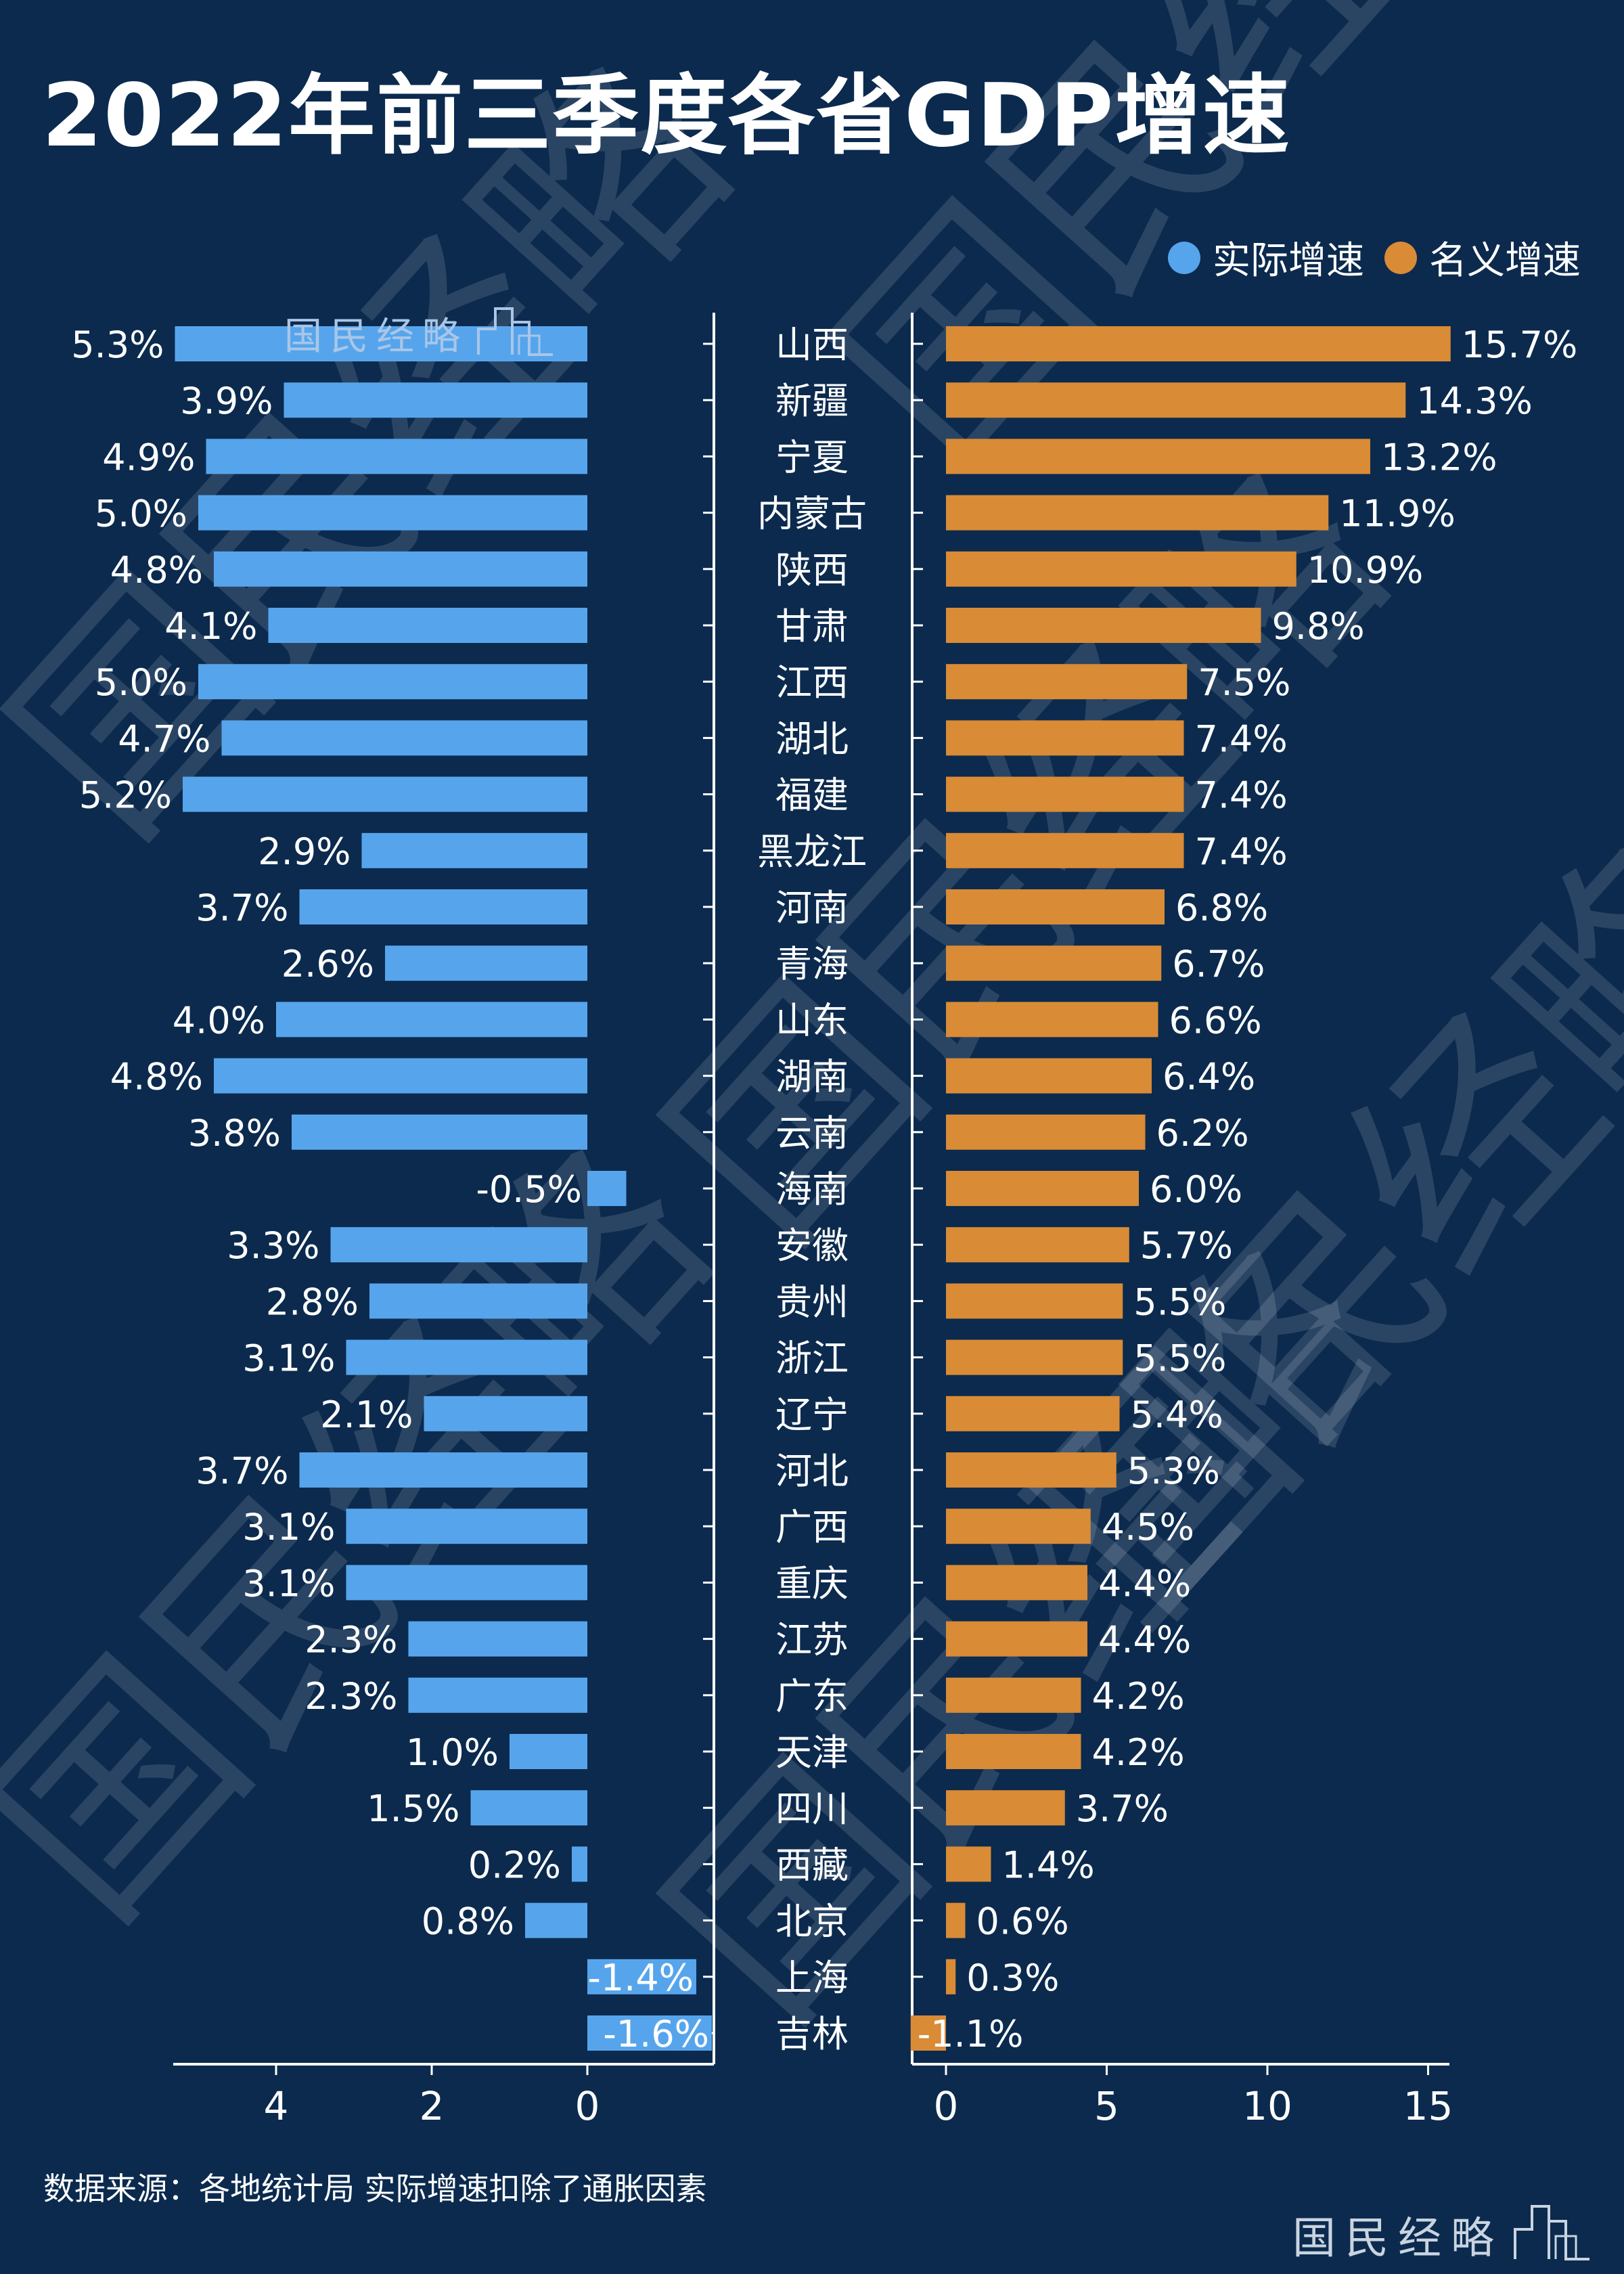 Image resolution: width=1624 pixels, height=2274 pixels. What do you see at coordinates (1474, 401) in the screenshot?
I see `nominal-growth-value-label: 14.3%` at bounding box center [1474, 401].